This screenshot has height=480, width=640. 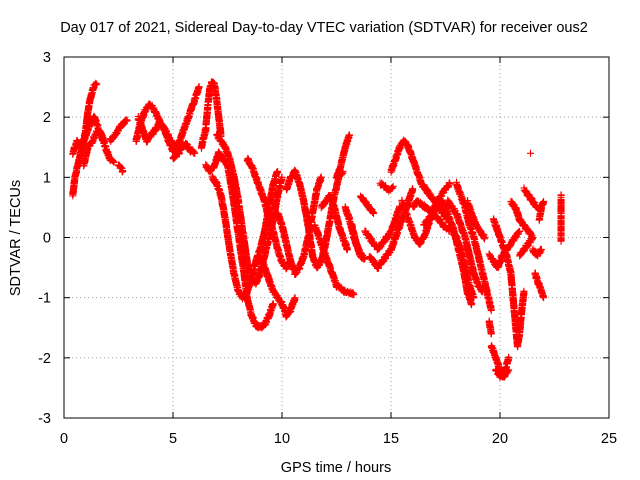 I want to click on y-tick-label: 2, so click(x=47, y=118).